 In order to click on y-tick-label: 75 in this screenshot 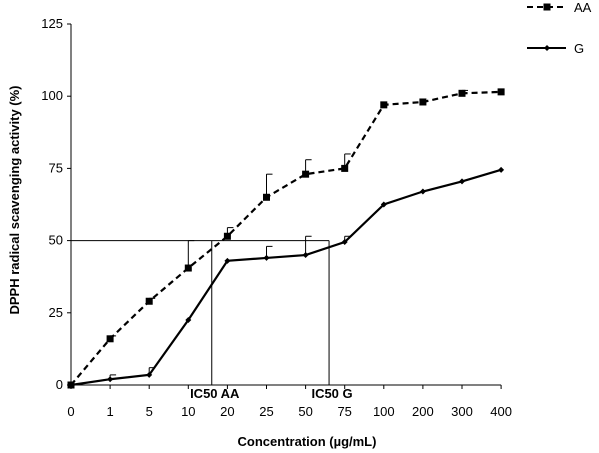, I will do `click(56, 167)`.